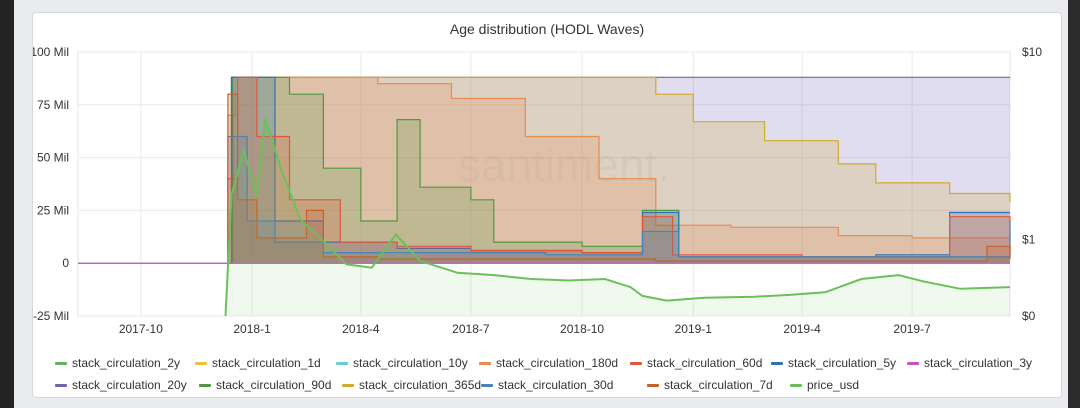 Image resolution: width=1080 pixels, height=408 pixels. What do you see at coordinates (51, 52) in the screenshot?
I see `y-tick-label: 100 Mil` at bounding box center [51, 52].